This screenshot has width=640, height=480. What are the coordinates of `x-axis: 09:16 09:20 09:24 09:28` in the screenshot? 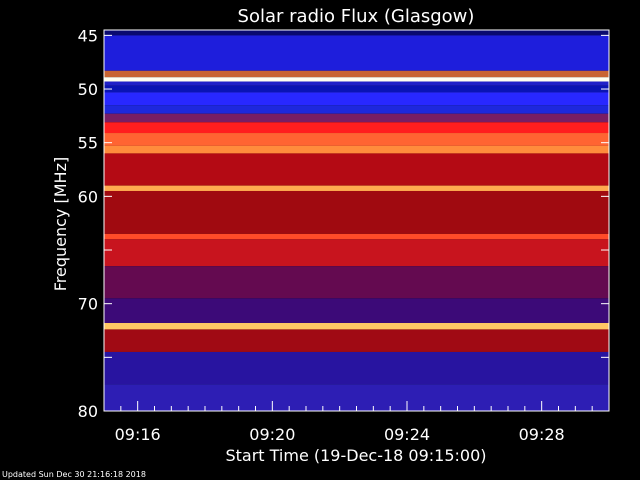 It's located at (356, 422).